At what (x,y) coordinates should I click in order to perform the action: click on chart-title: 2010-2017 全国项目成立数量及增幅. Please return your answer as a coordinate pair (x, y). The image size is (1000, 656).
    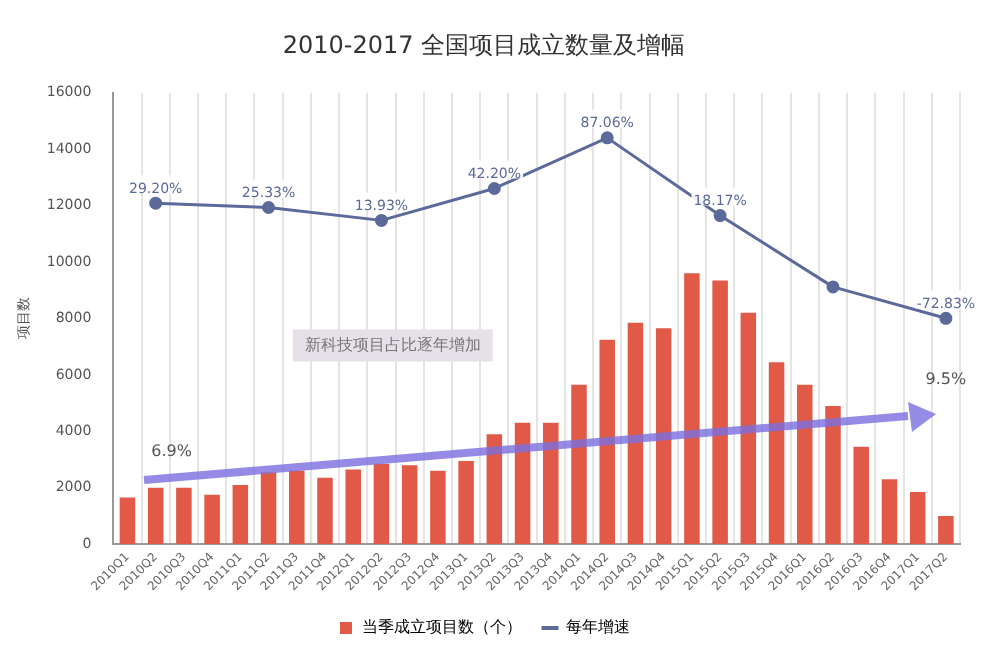
    Looking at the image, I should click on (484, 44).